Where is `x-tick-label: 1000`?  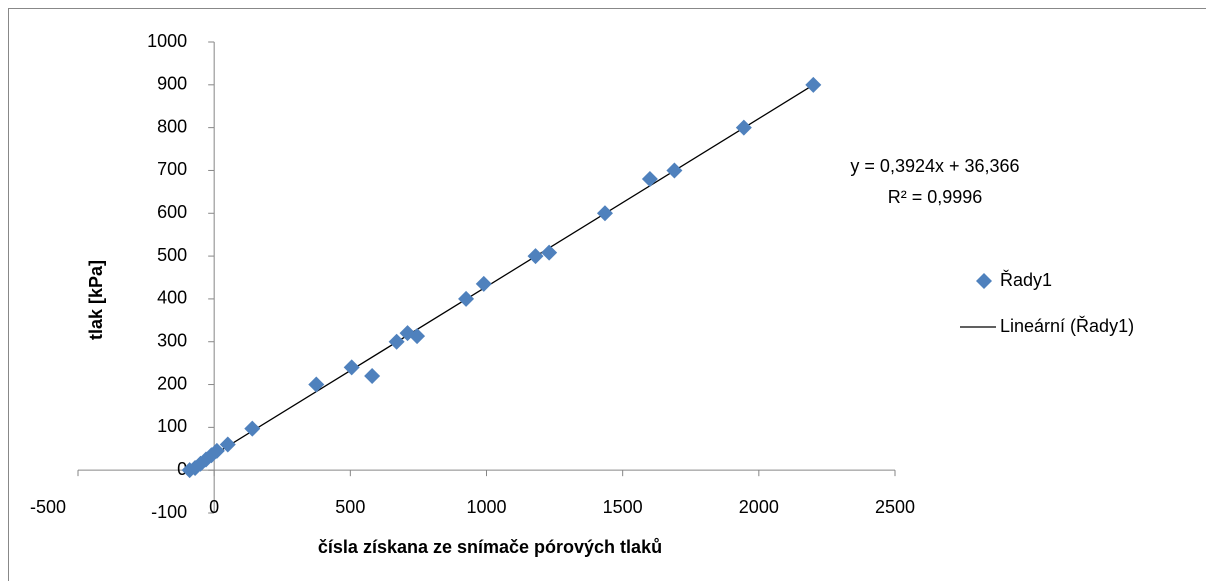 x-tick-label: 1000 is located at coordinates (486, 507).